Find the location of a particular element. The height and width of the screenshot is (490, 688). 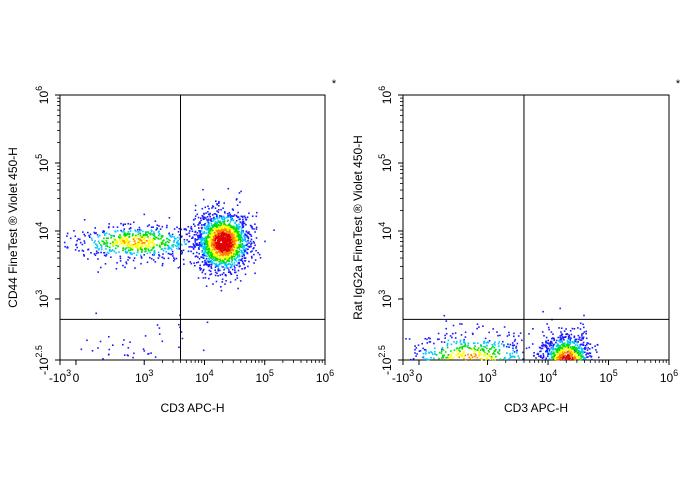

tick-label: 103 is located at coordinates (385, 299).